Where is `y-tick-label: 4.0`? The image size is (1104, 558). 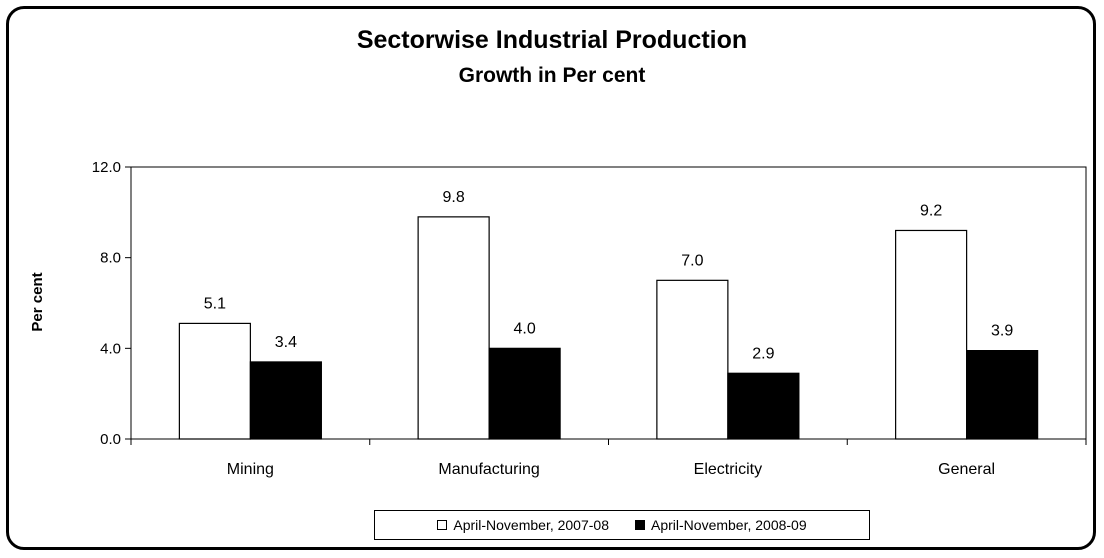 y-tick-label: 4.0 is located at coordinates (110, 348).